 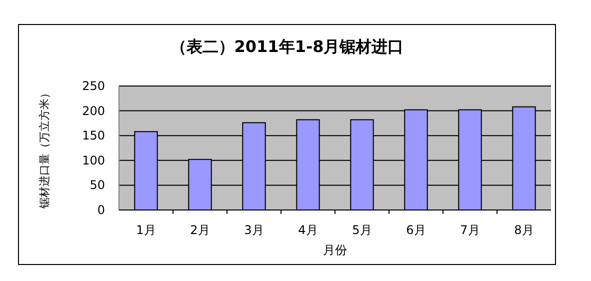 What do you see at coordinates (308, 230) in the screenshot?
I see `x-tick-label: 4月` at bounding box center [308, 230].